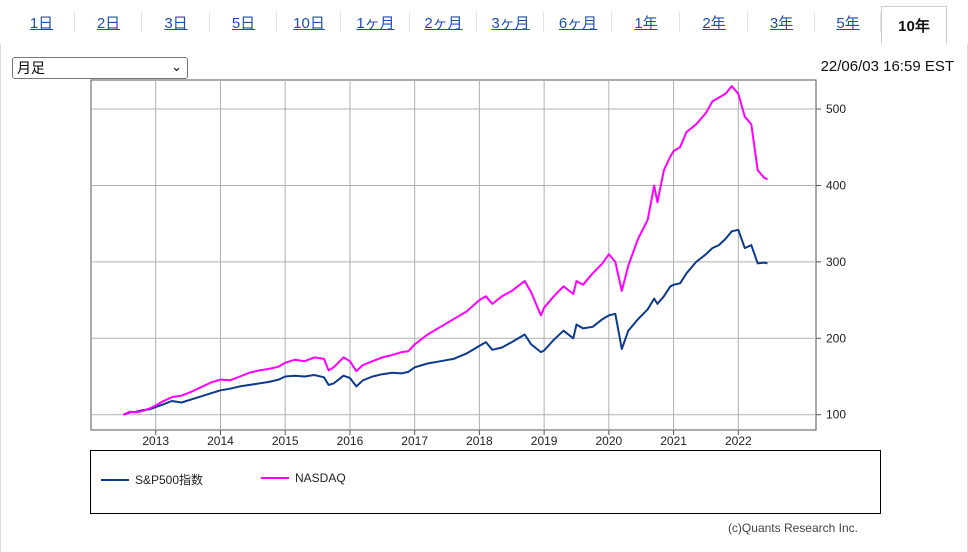 The height and width of the screenshot is (552, 968). Describe the element at coordinates (169, 480) in the screenshot. I see `legend-label-sp500: S&P500指数` at that location.